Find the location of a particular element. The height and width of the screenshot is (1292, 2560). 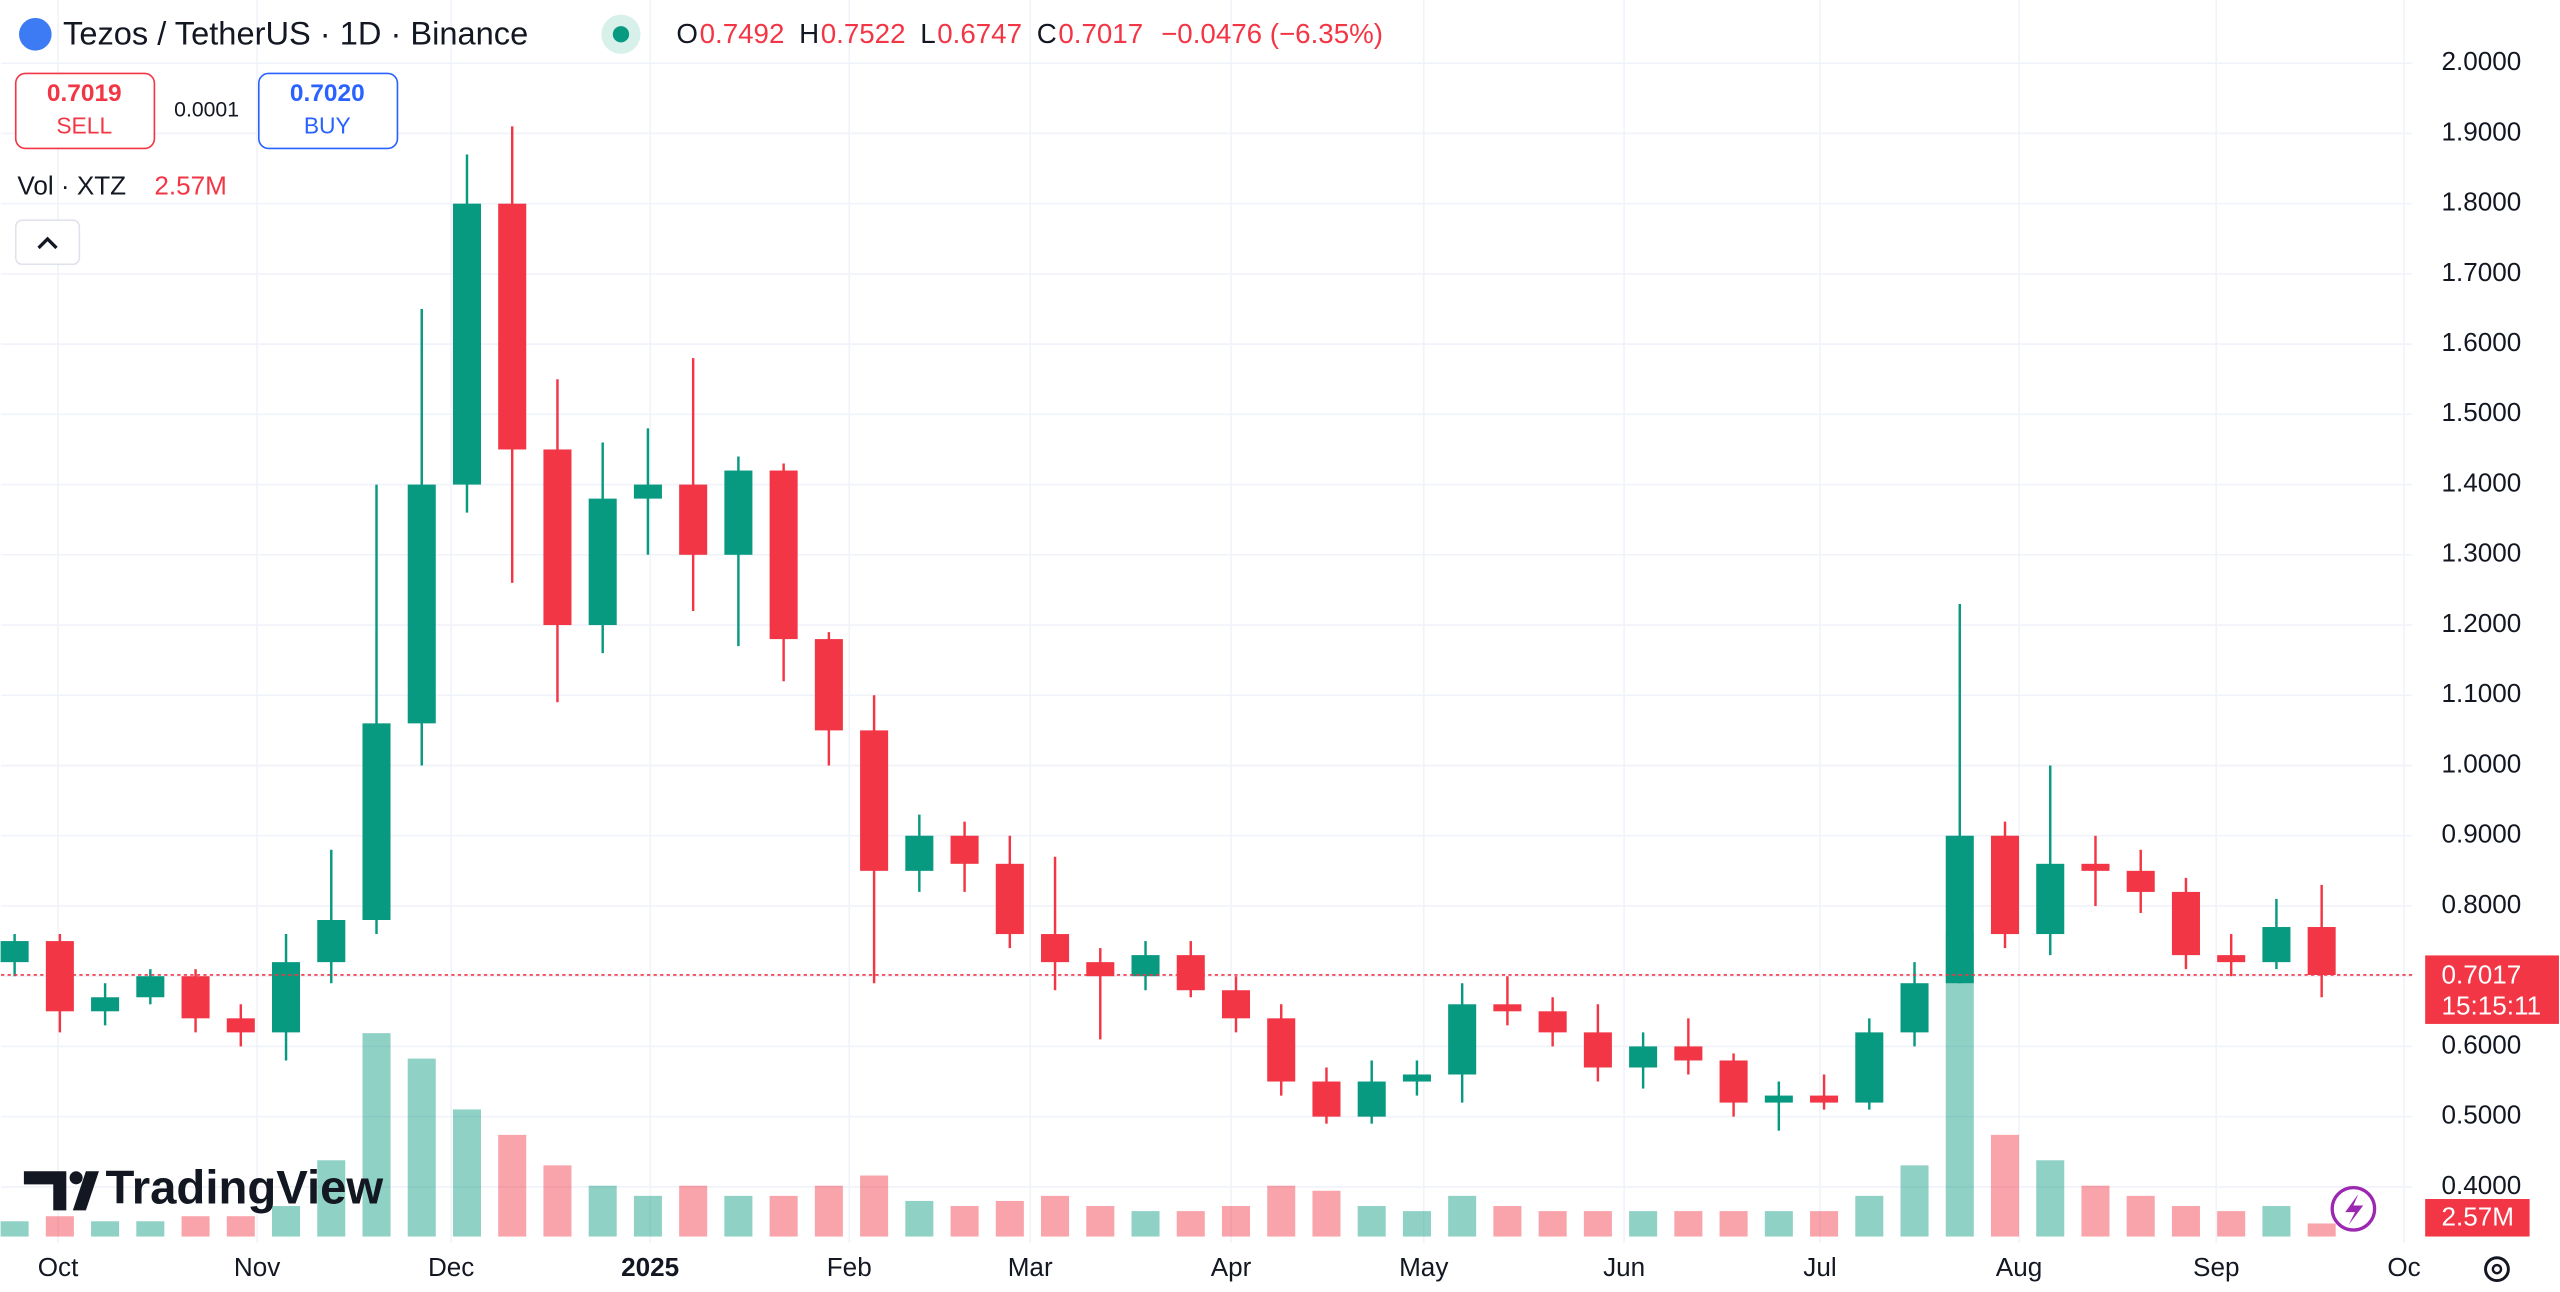

ohlc-value: 0.7522 is located at coordinates (863, 33).